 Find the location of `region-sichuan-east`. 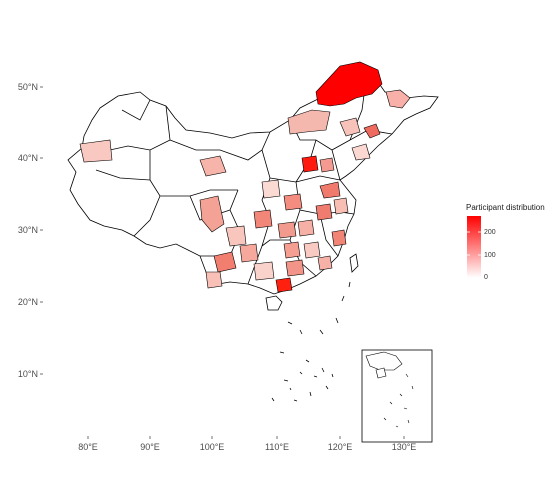

region-sichuan-east is located at coordinates (236, 236).